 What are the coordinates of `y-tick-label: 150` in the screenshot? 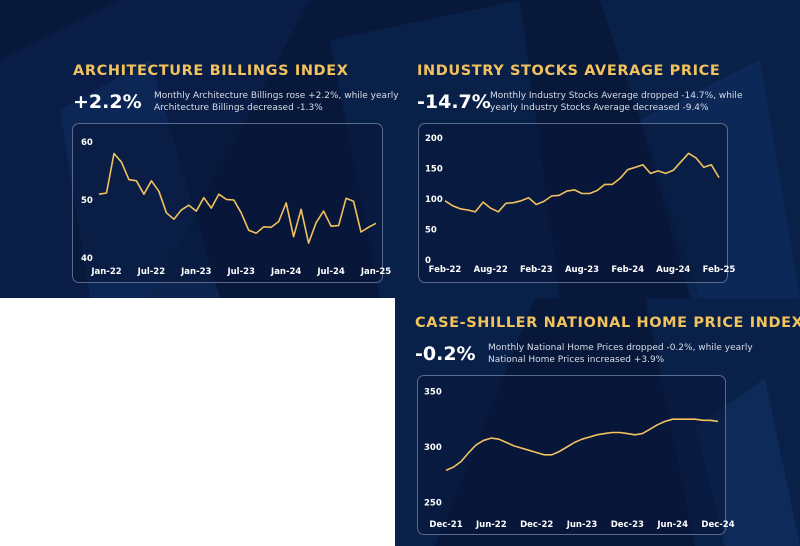 It's located at (434, 170).